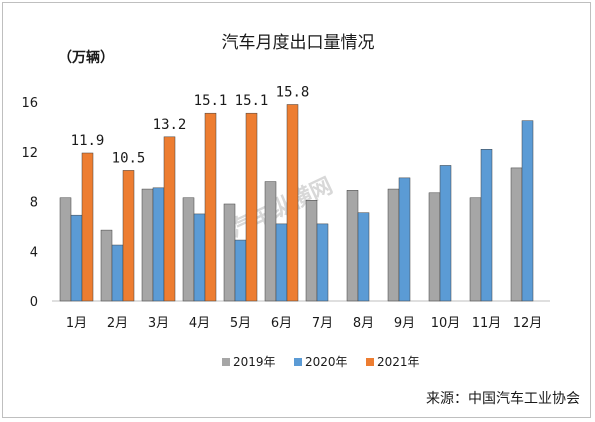 This screenshot has width=595, height=422. What do you see at coordinates (158, 323) in the screenshot?
I see `x-tick-label: 3月` at bounding box center [158, 323].